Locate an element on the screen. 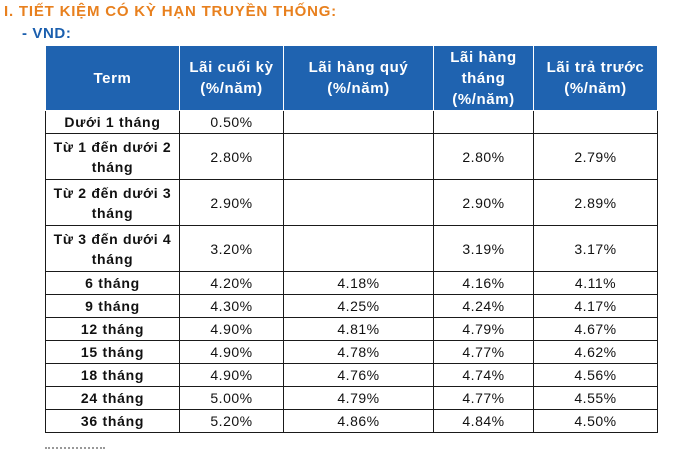 This screenshot has height=453, width=700. monthly-cell: 2.90% is located at coordinates (483, 202).